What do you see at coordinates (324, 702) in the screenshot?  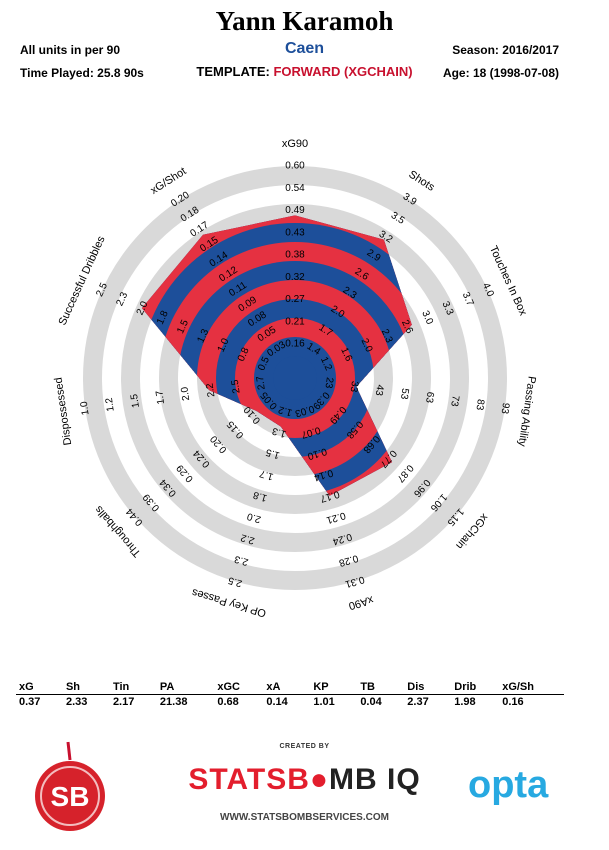 I see `summary-value: 1.01` at bounding box center [324, 702].